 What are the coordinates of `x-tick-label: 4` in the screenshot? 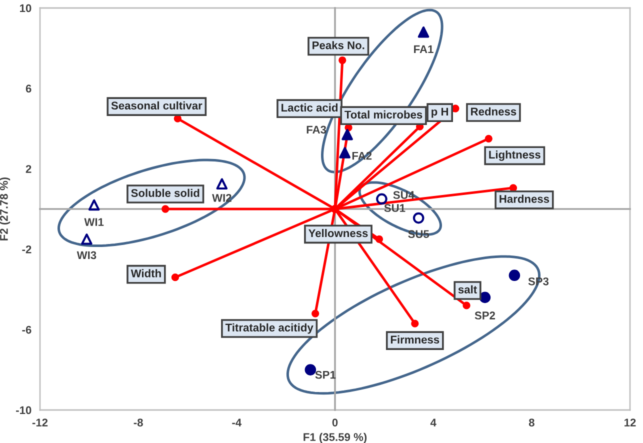 It's located at (433, 422).